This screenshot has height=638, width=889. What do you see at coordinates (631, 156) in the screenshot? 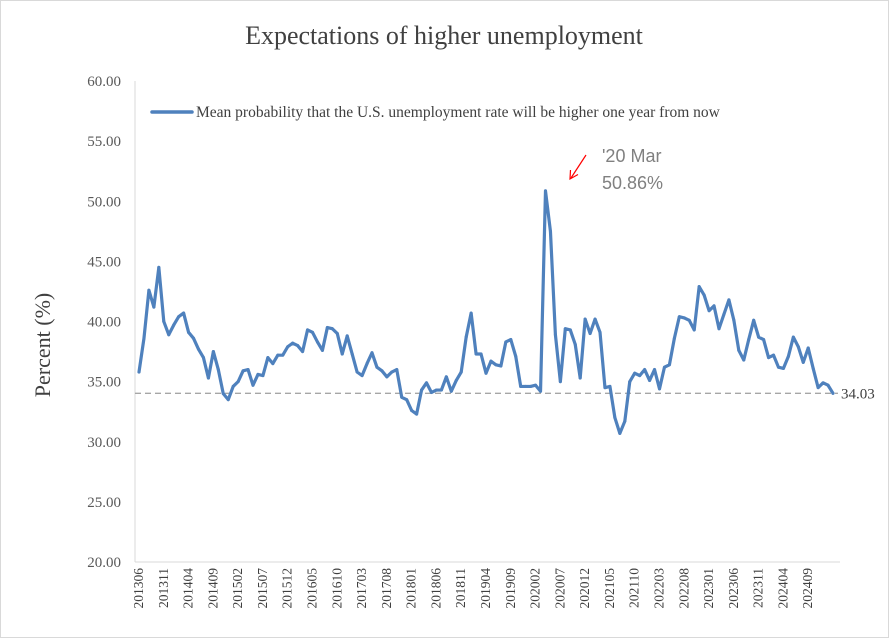
I see `annotation-date: '20 Mar` at bounding box center [631, 156].